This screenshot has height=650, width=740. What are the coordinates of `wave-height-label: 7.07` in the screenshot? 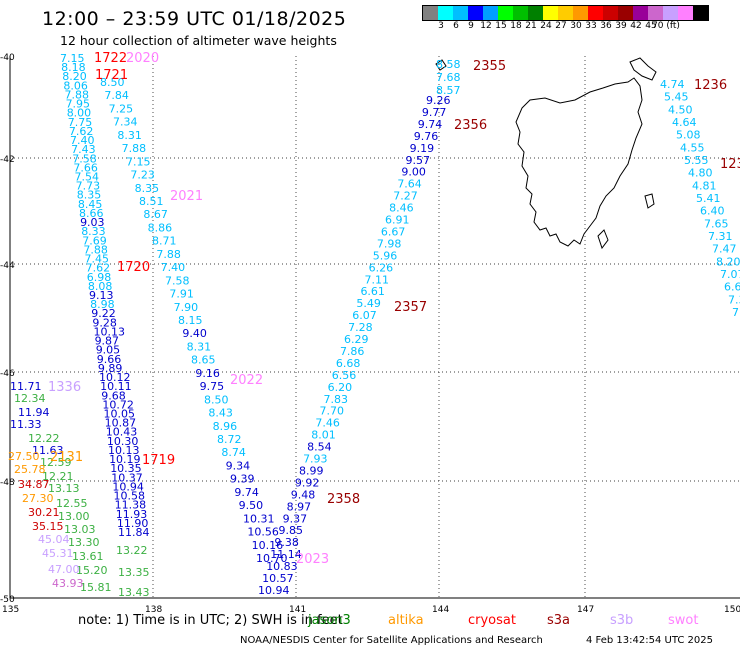 It's located at (730, 274).